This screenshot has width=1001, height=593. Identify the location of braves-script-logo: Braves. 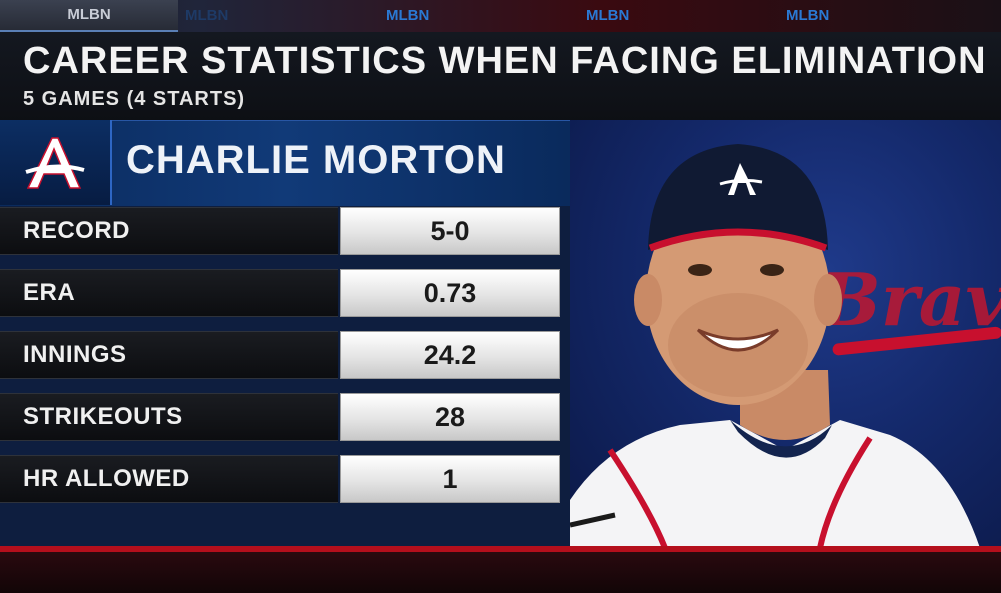
(909, 306).